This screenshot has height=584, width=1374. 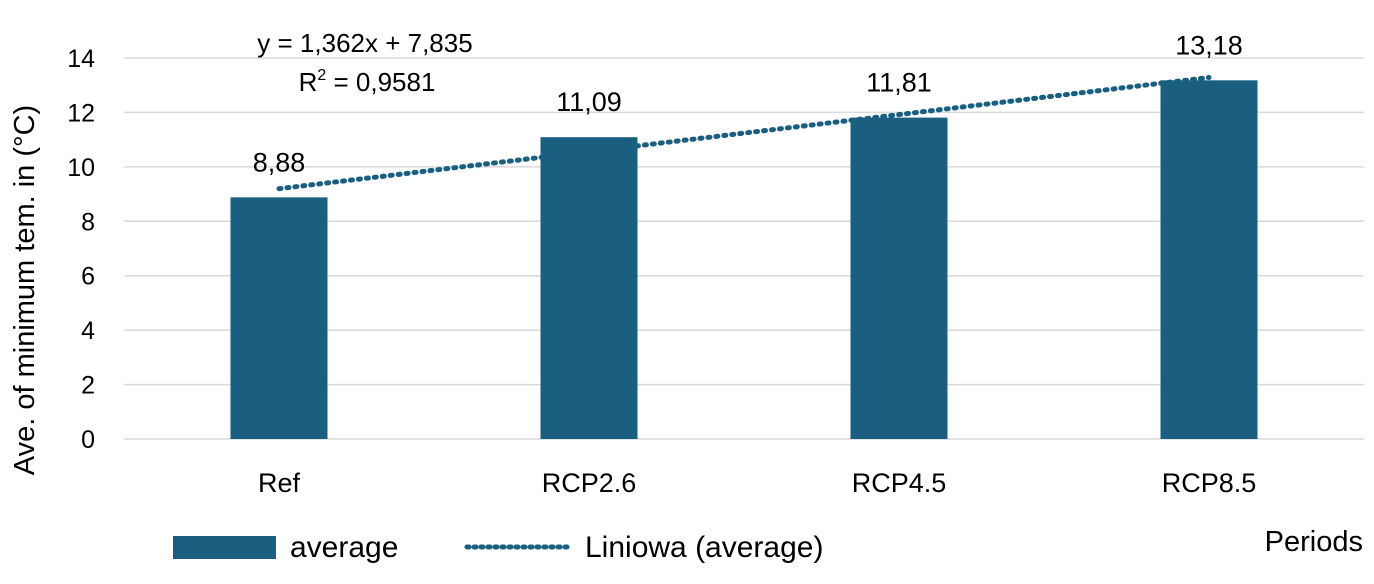 I want to click on x-tick-label-RCP4.5: RCP4.5, so click(x=899, y=483).